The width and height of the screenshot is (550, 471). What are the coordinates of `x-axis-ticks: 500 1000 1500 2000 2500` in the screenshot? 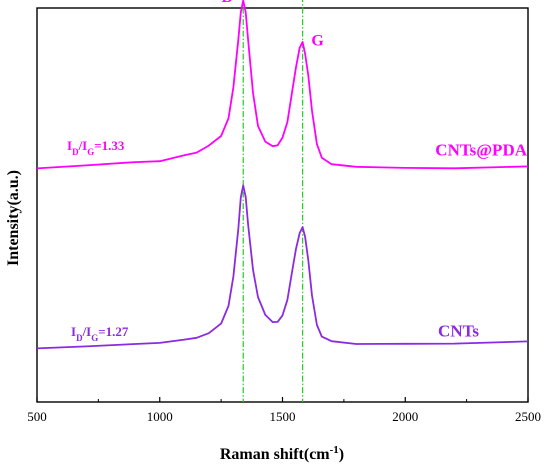 It's located at (284, 410).